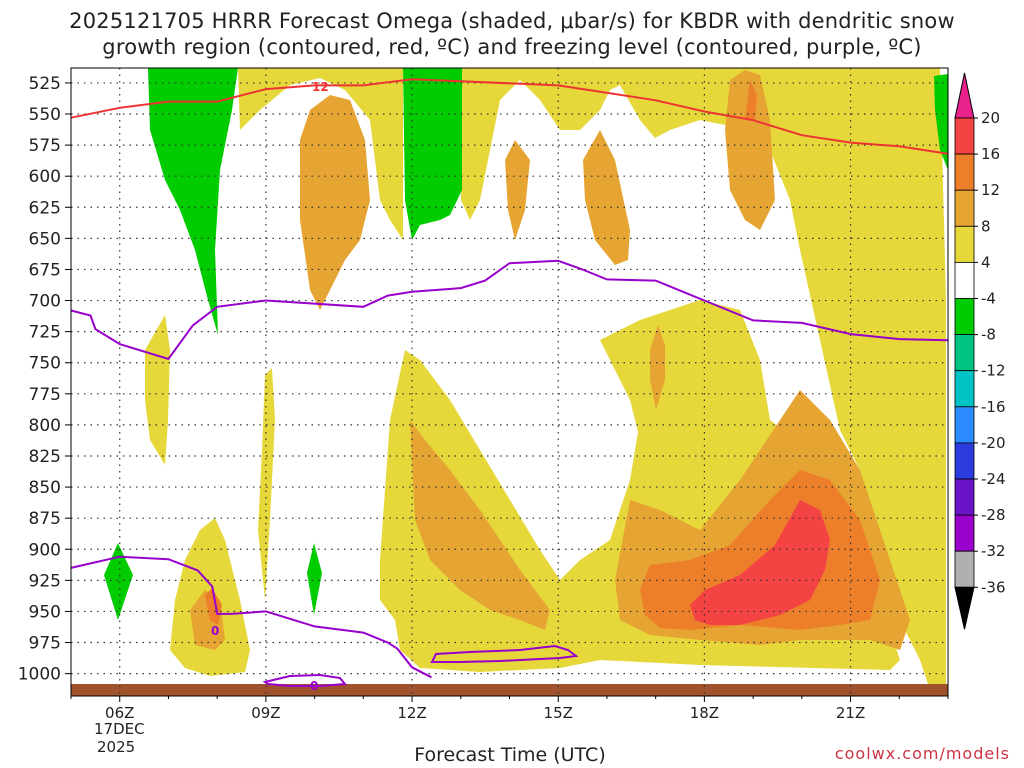  What do you see at coordinates (45, 84) in the screenshot?
I see `y-tick-label-525: 525` at bounding box center [45, 84].